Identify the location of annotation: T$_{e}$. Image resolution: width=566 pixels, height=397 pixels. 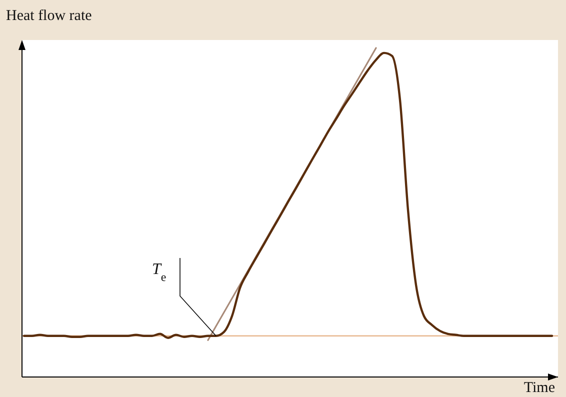
(159, 272).